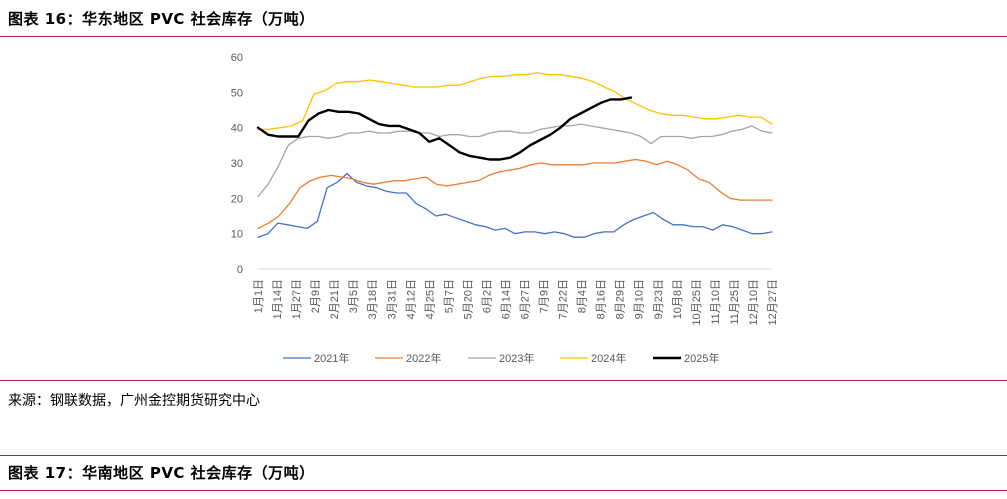 The image size is (1007, 499). Describe the element at coordinates (430, 299) in the screenshot. I see `x-tick-label: 4月25日` at that location.